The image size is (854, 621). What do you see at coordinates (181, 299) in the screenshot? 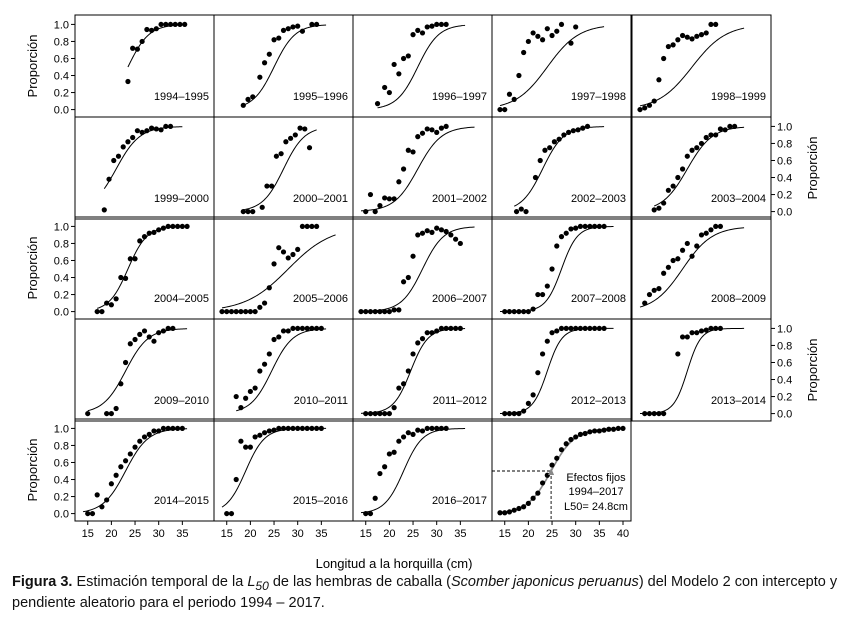
I see `panel-label: 2004–2005` at bounding box center [181, 299].